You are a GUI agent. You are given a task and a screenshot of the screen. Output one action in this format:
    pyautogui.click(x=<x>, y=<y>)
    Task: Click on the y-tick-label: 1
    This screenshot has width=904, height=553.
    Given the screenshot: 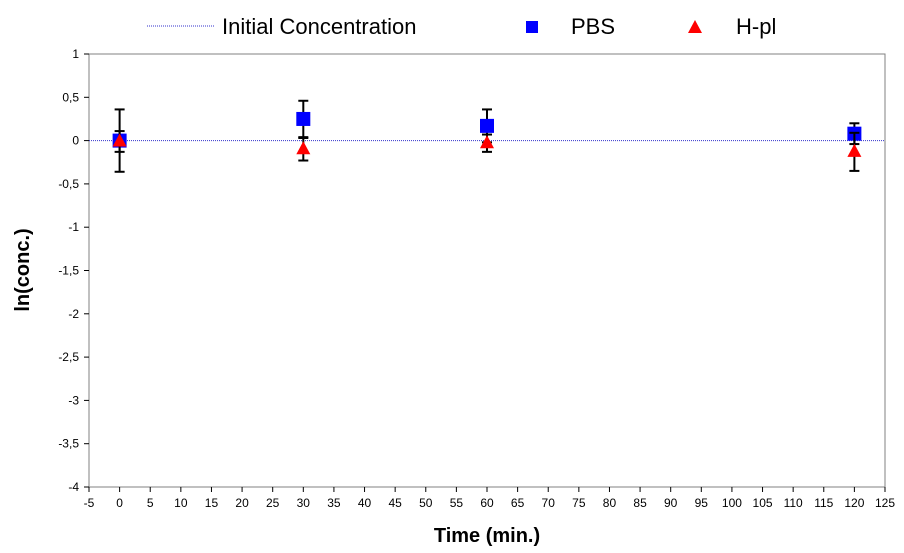 What is the action you would take?
    pyautogui.click(x=75, y=54)
    